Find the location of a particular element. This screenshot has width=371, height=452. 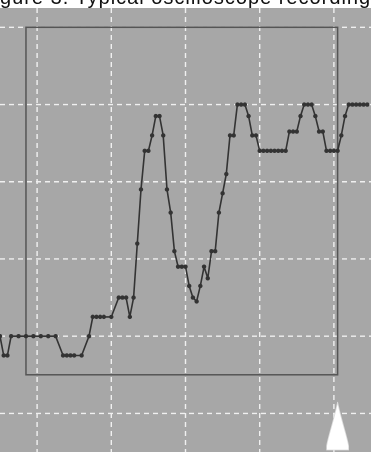

caption-text: gure 3. Typical oscilloscope recording is located at coordinates (185, 4).